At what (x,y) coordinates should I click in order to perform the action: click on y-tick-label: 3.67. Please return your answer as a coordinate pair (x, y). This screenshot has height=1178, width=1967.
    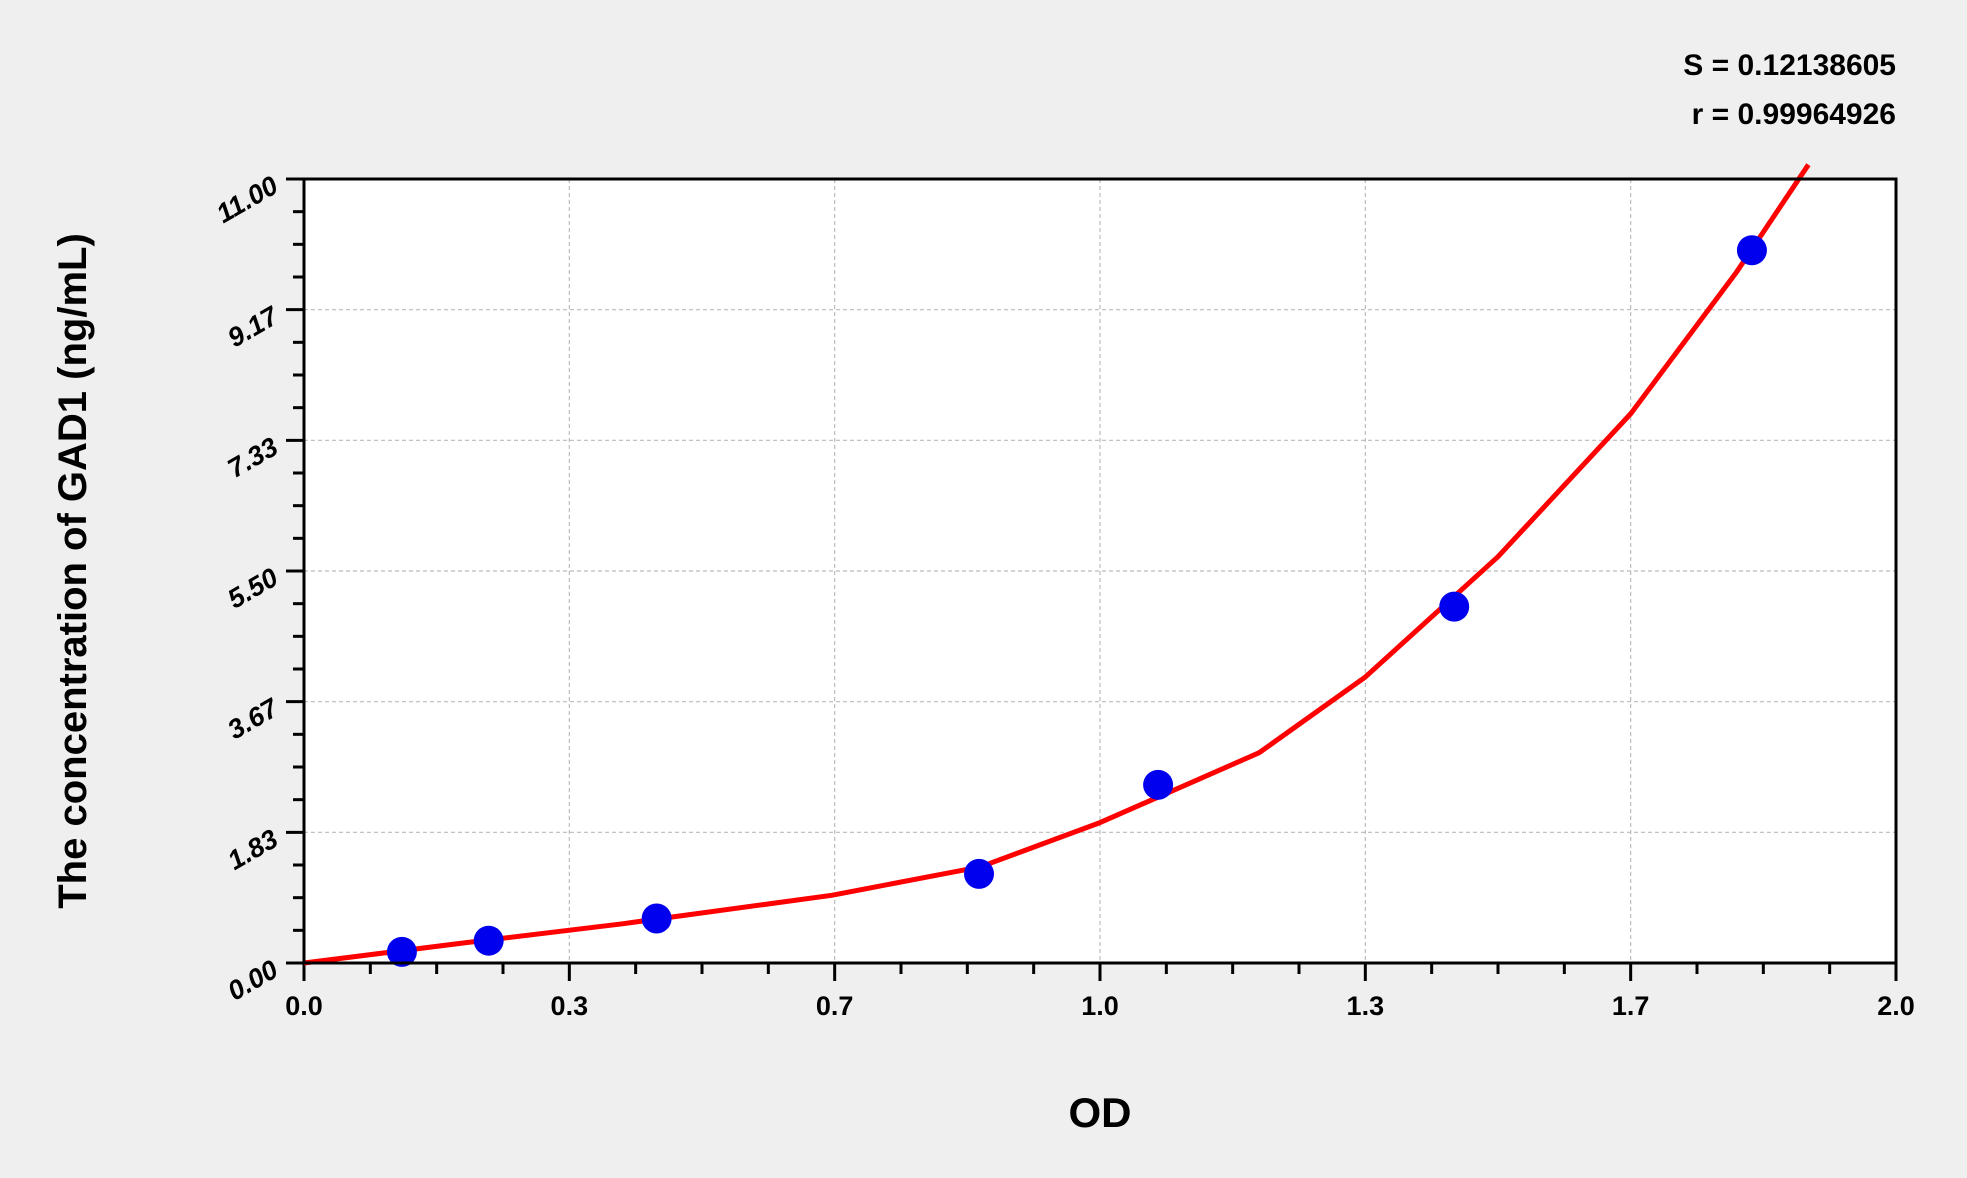
    Looking at the image, I should click on (253, 718).